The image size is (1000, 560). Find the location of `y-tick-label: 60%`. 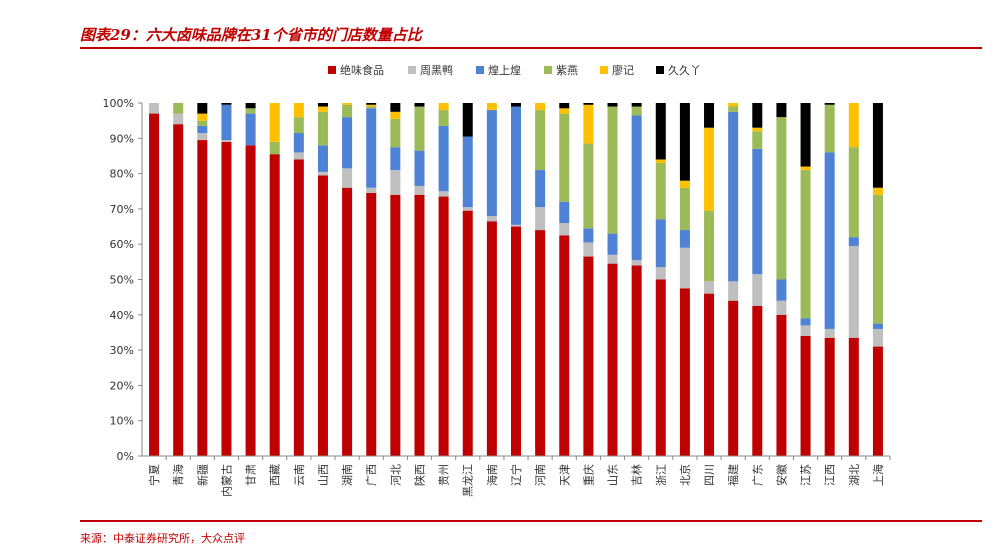

y-tick-label: 60% is located at coordinates (122, 244).